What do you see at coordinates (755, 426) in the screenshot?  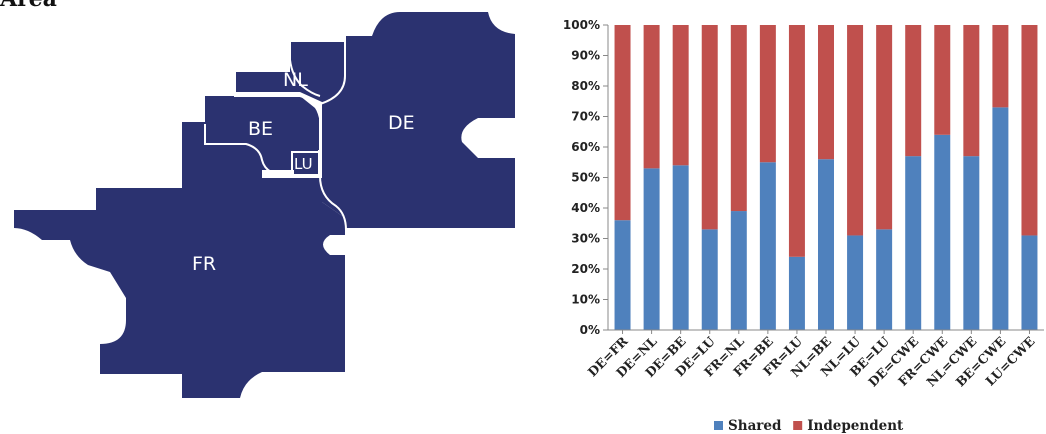 I see `legend-label: Shared` at bounding box center [755, 426].